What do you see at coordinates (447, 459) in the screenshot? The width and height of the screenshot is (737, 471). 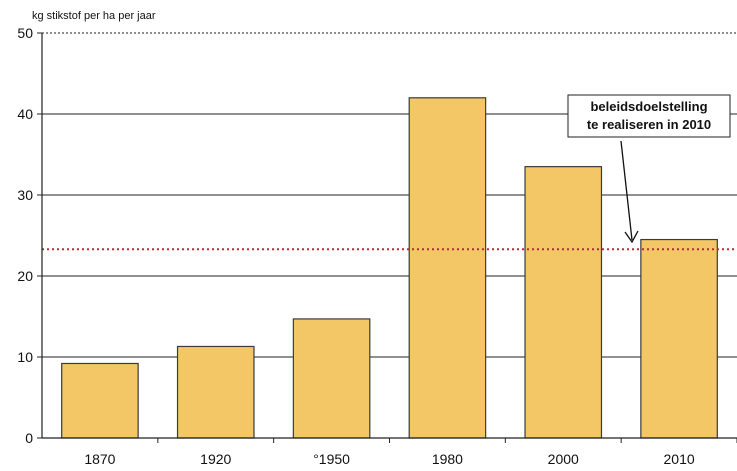 I see `x-tick-label: 1980` at bounding box center [447, 459].